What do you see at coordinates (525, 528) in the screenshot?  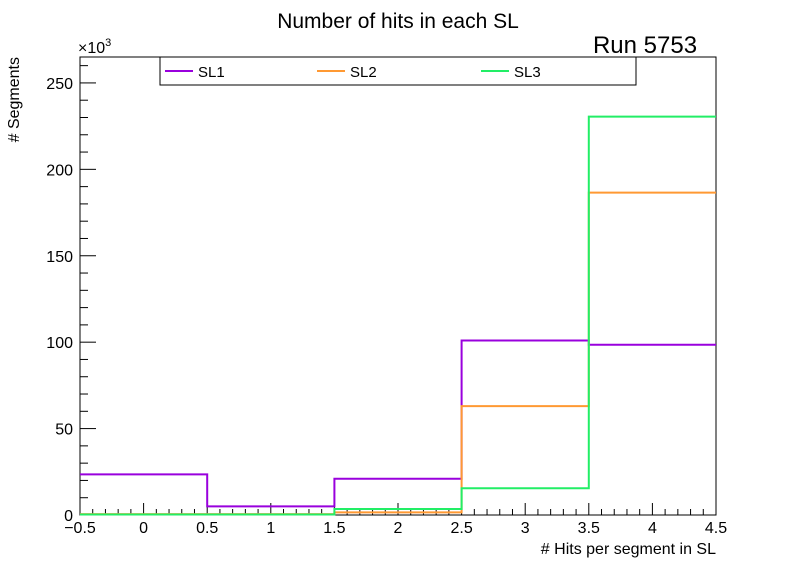 I see `x-tick-label: 3` at bounding box center [525, 528].